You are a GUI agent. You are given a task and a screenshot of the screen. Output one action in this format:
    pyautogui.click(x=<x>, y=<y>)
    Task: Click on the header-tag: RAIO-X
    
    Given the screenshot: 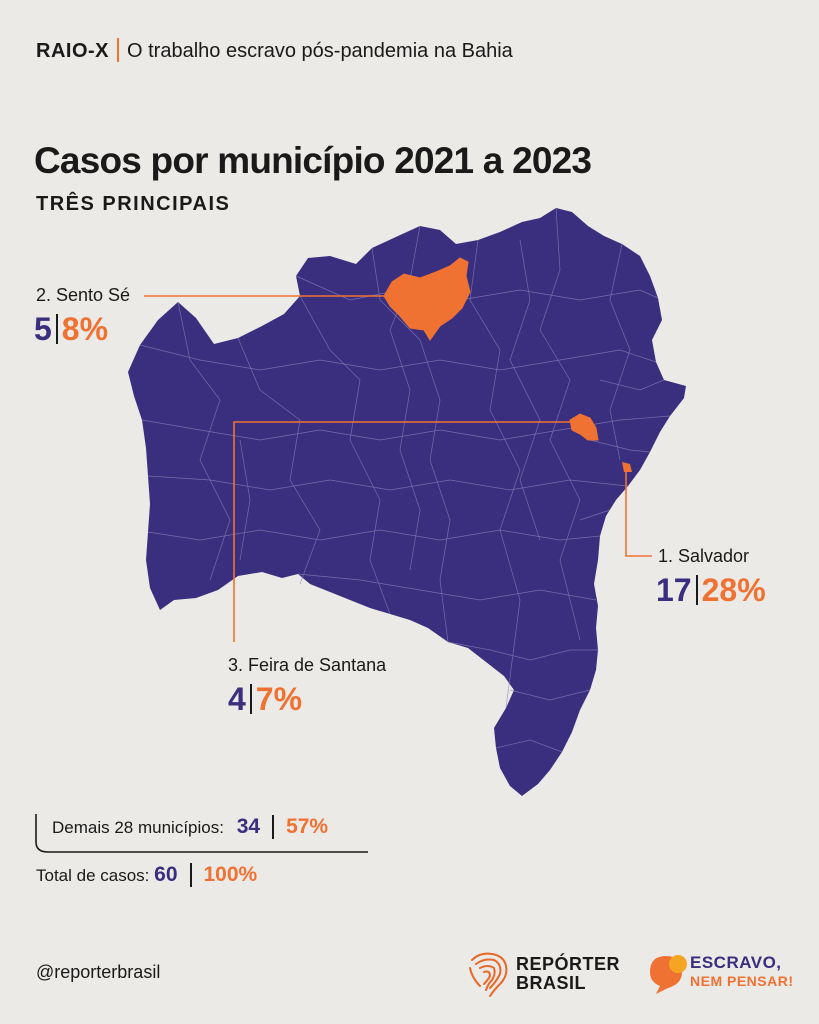 What is the action you would take?
    pyautogui.click(x=72, y=51)
    